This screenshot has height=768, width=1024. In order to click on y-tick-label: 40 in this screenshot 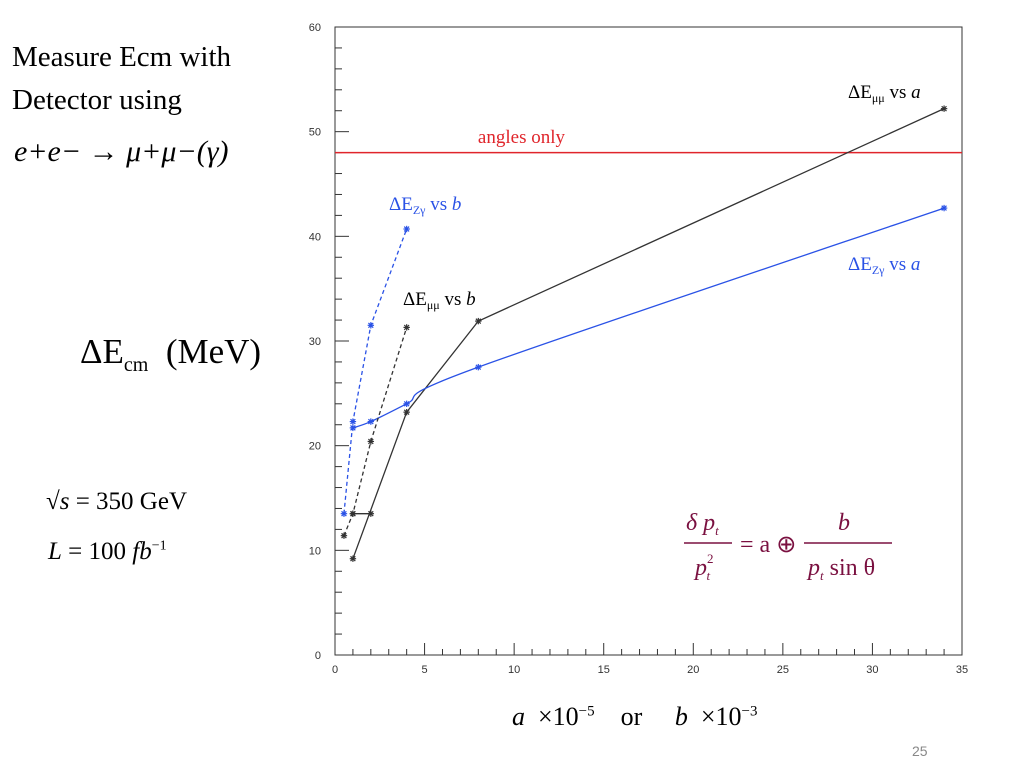, I will do `click(315, 237)`.